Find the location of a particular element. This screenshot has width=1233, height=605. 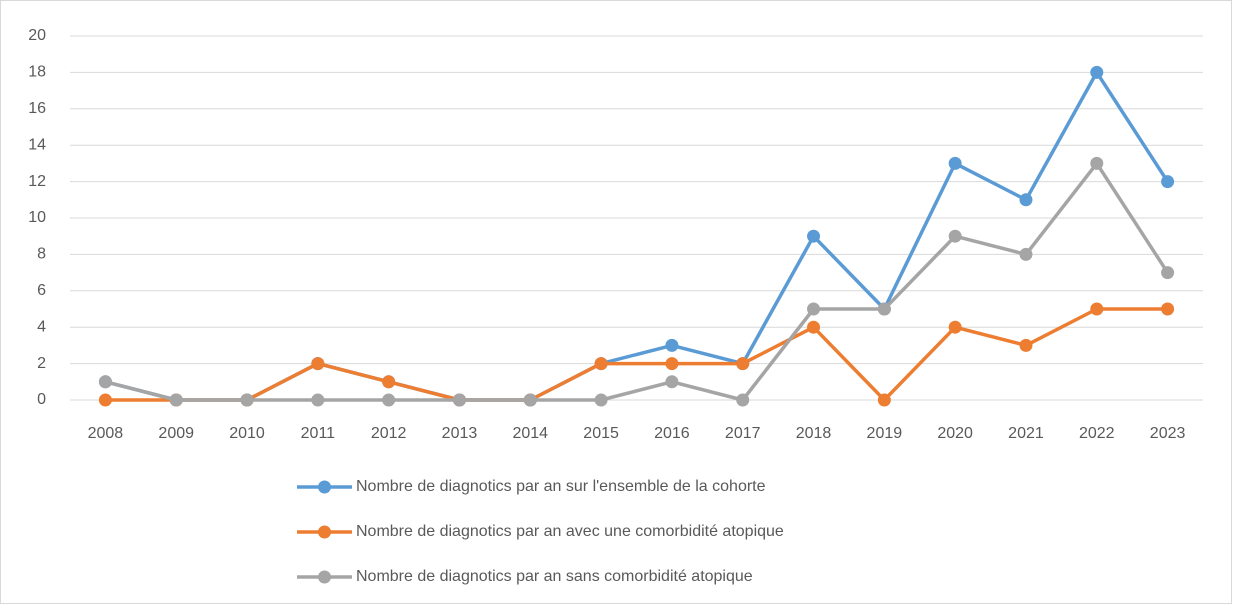

x-tick-label: 2008 is located at coordinates (106, 433).